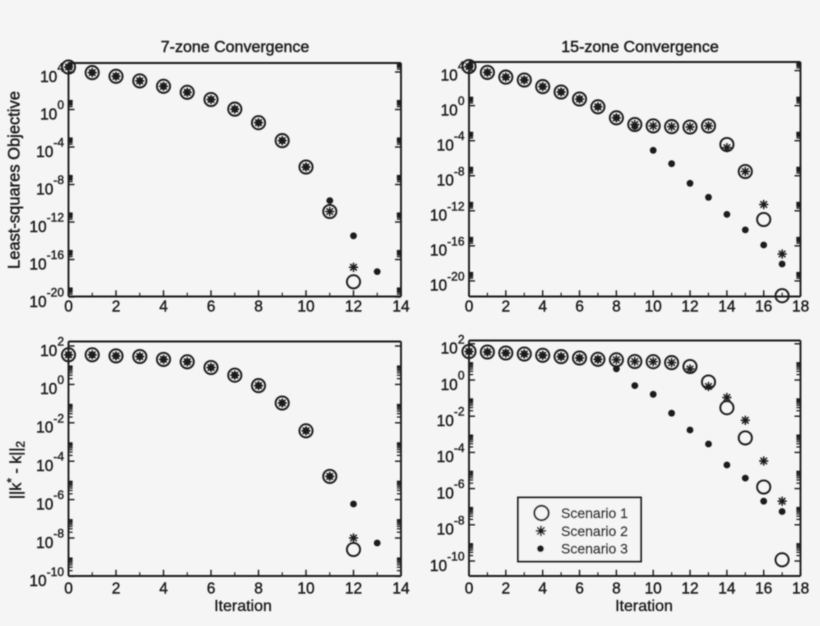 This screenshot has height=626, width=820. I want to click on svg-text: ||k* - k||2, so click(16, 470).